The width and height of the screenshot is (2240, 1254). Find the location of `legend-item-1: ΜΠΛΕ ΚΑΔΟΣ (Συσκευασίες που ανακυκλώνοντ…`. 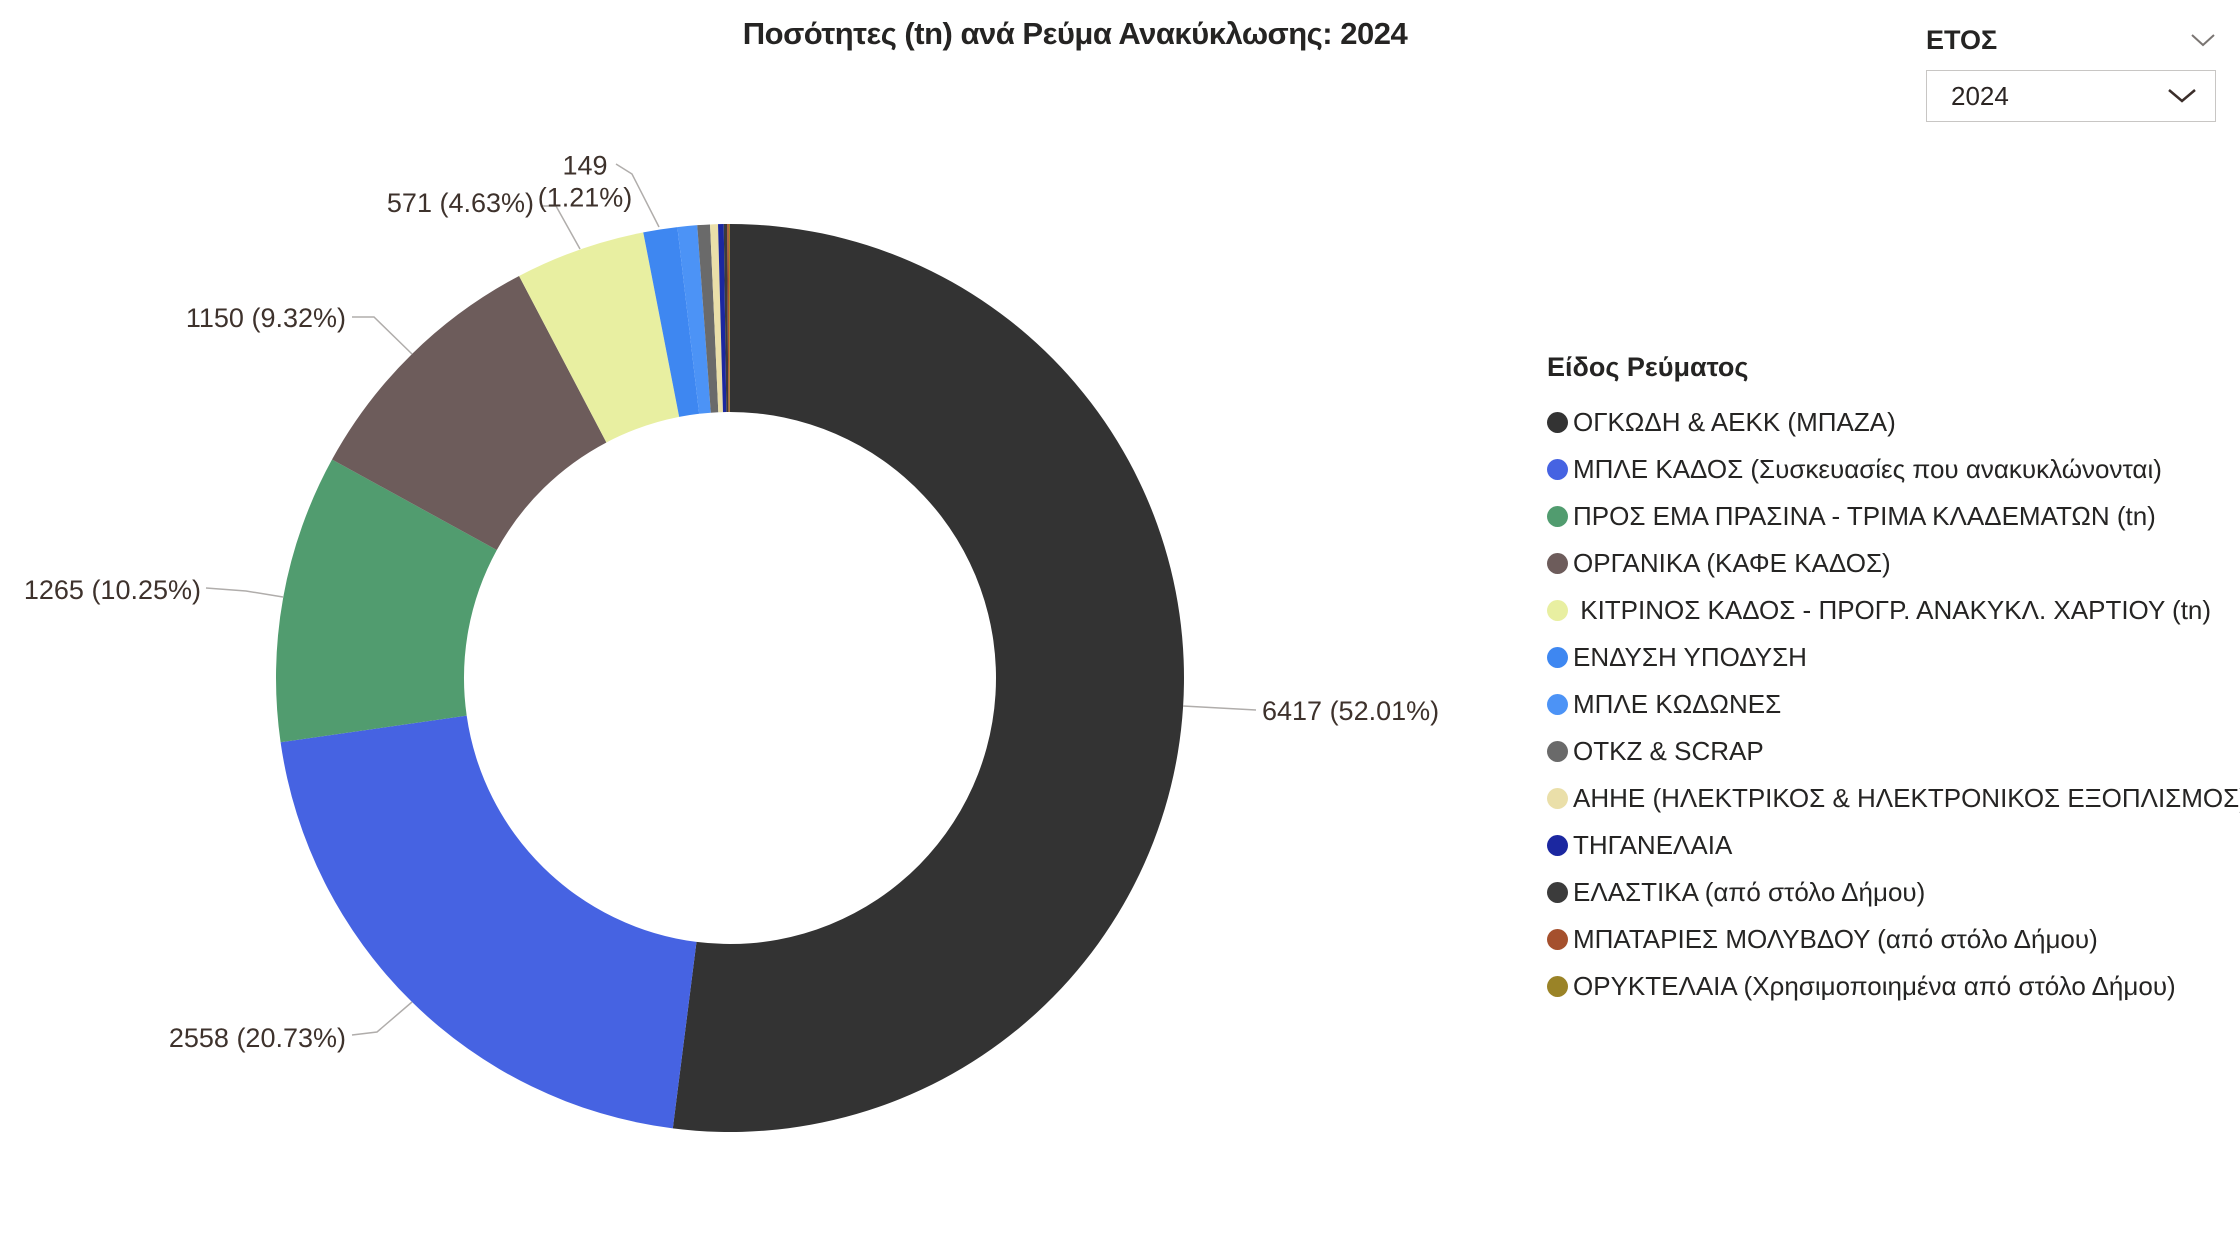

legend-item-1: ΜΠΛΕ ΚΑΔΟΣ (Συσκευασίες που ανακυκλώνοντ… is located at coordinates (1893, 469).